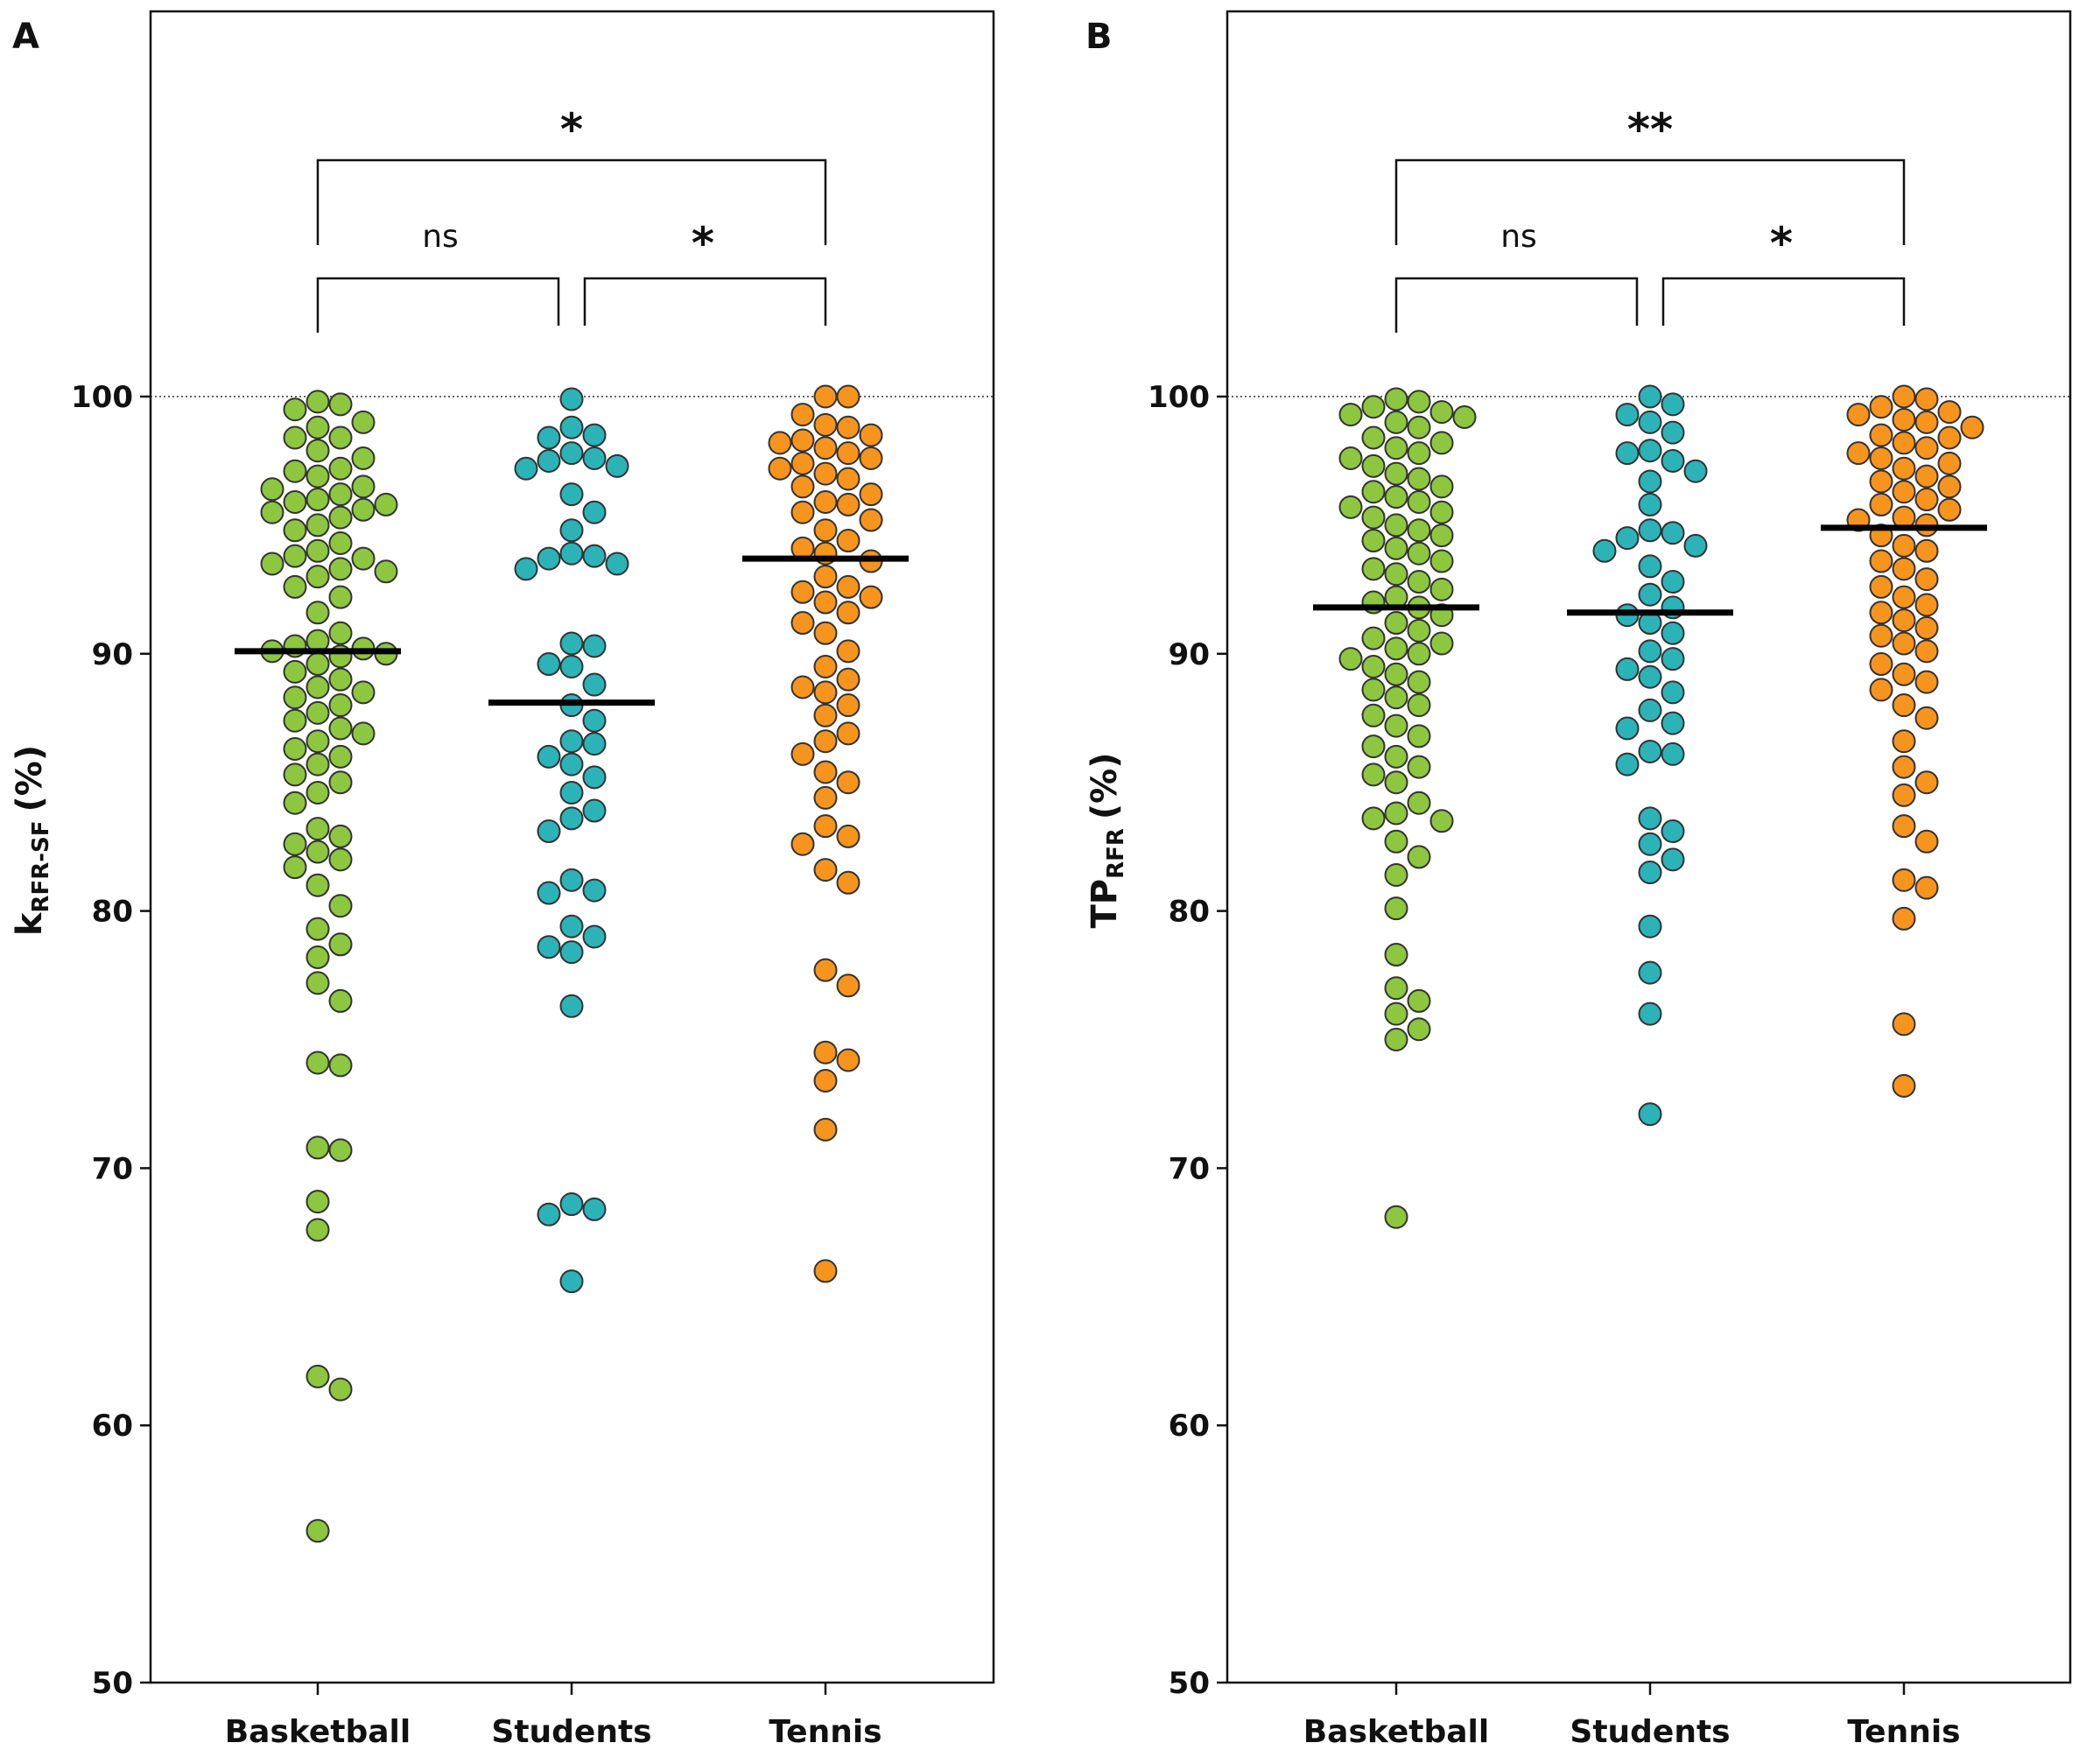 The image size is (2079, 1764). What do you see at coordinates (1189, 1683) in the screenshot?
I see `y-tick-label: 50` at bounding box center [1189, 1683].